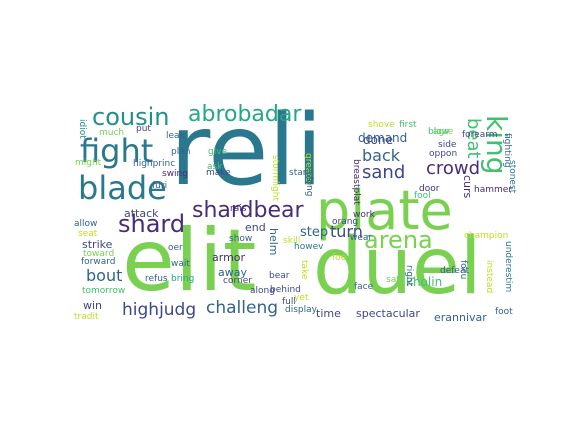 This screenshot has height=432, width=576. What do you see at coordinates (181, 152) in the screenshot?
I see `word-plan: plan` at bounding box center [181, 152].